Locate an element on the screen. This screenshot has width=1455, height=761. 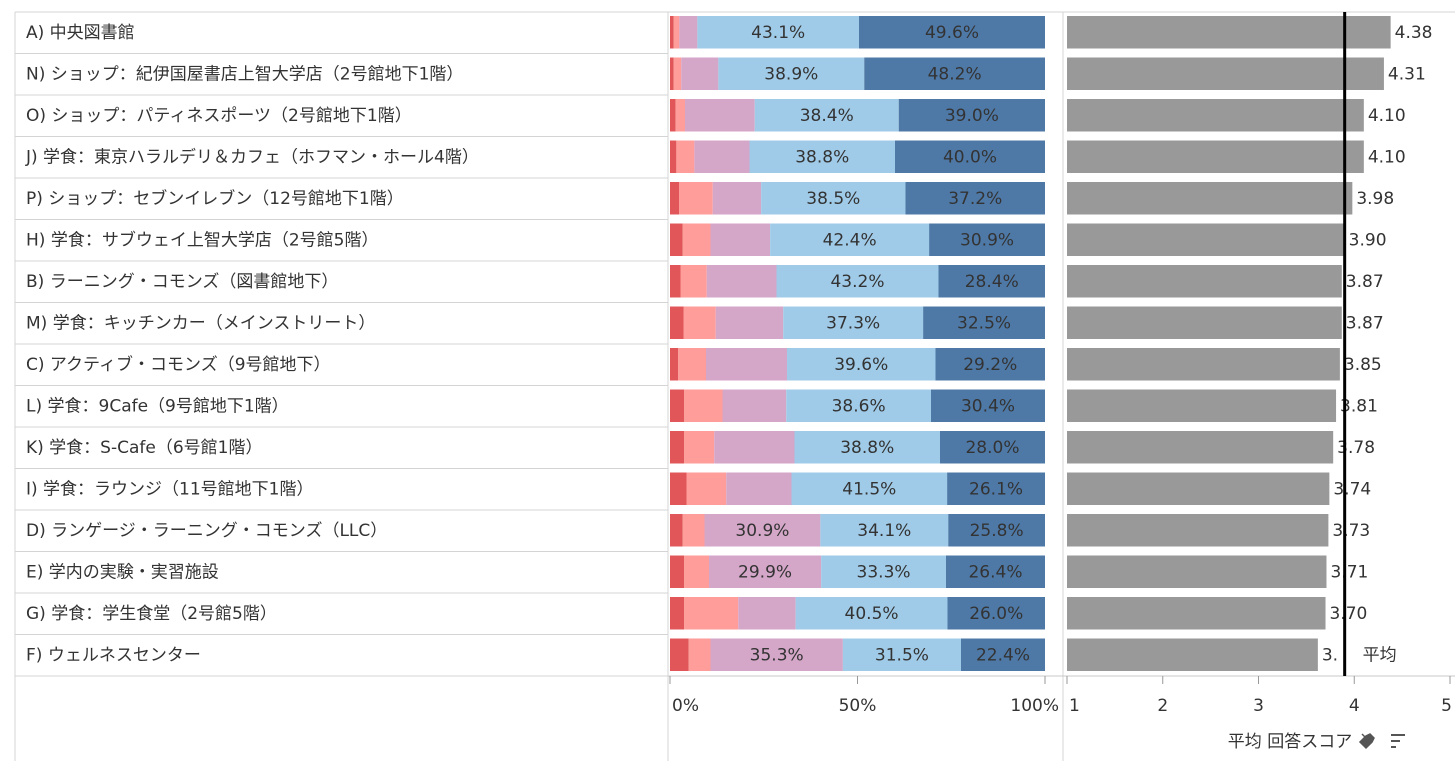
reference-label-bg is located at coordinates (1380, 655).